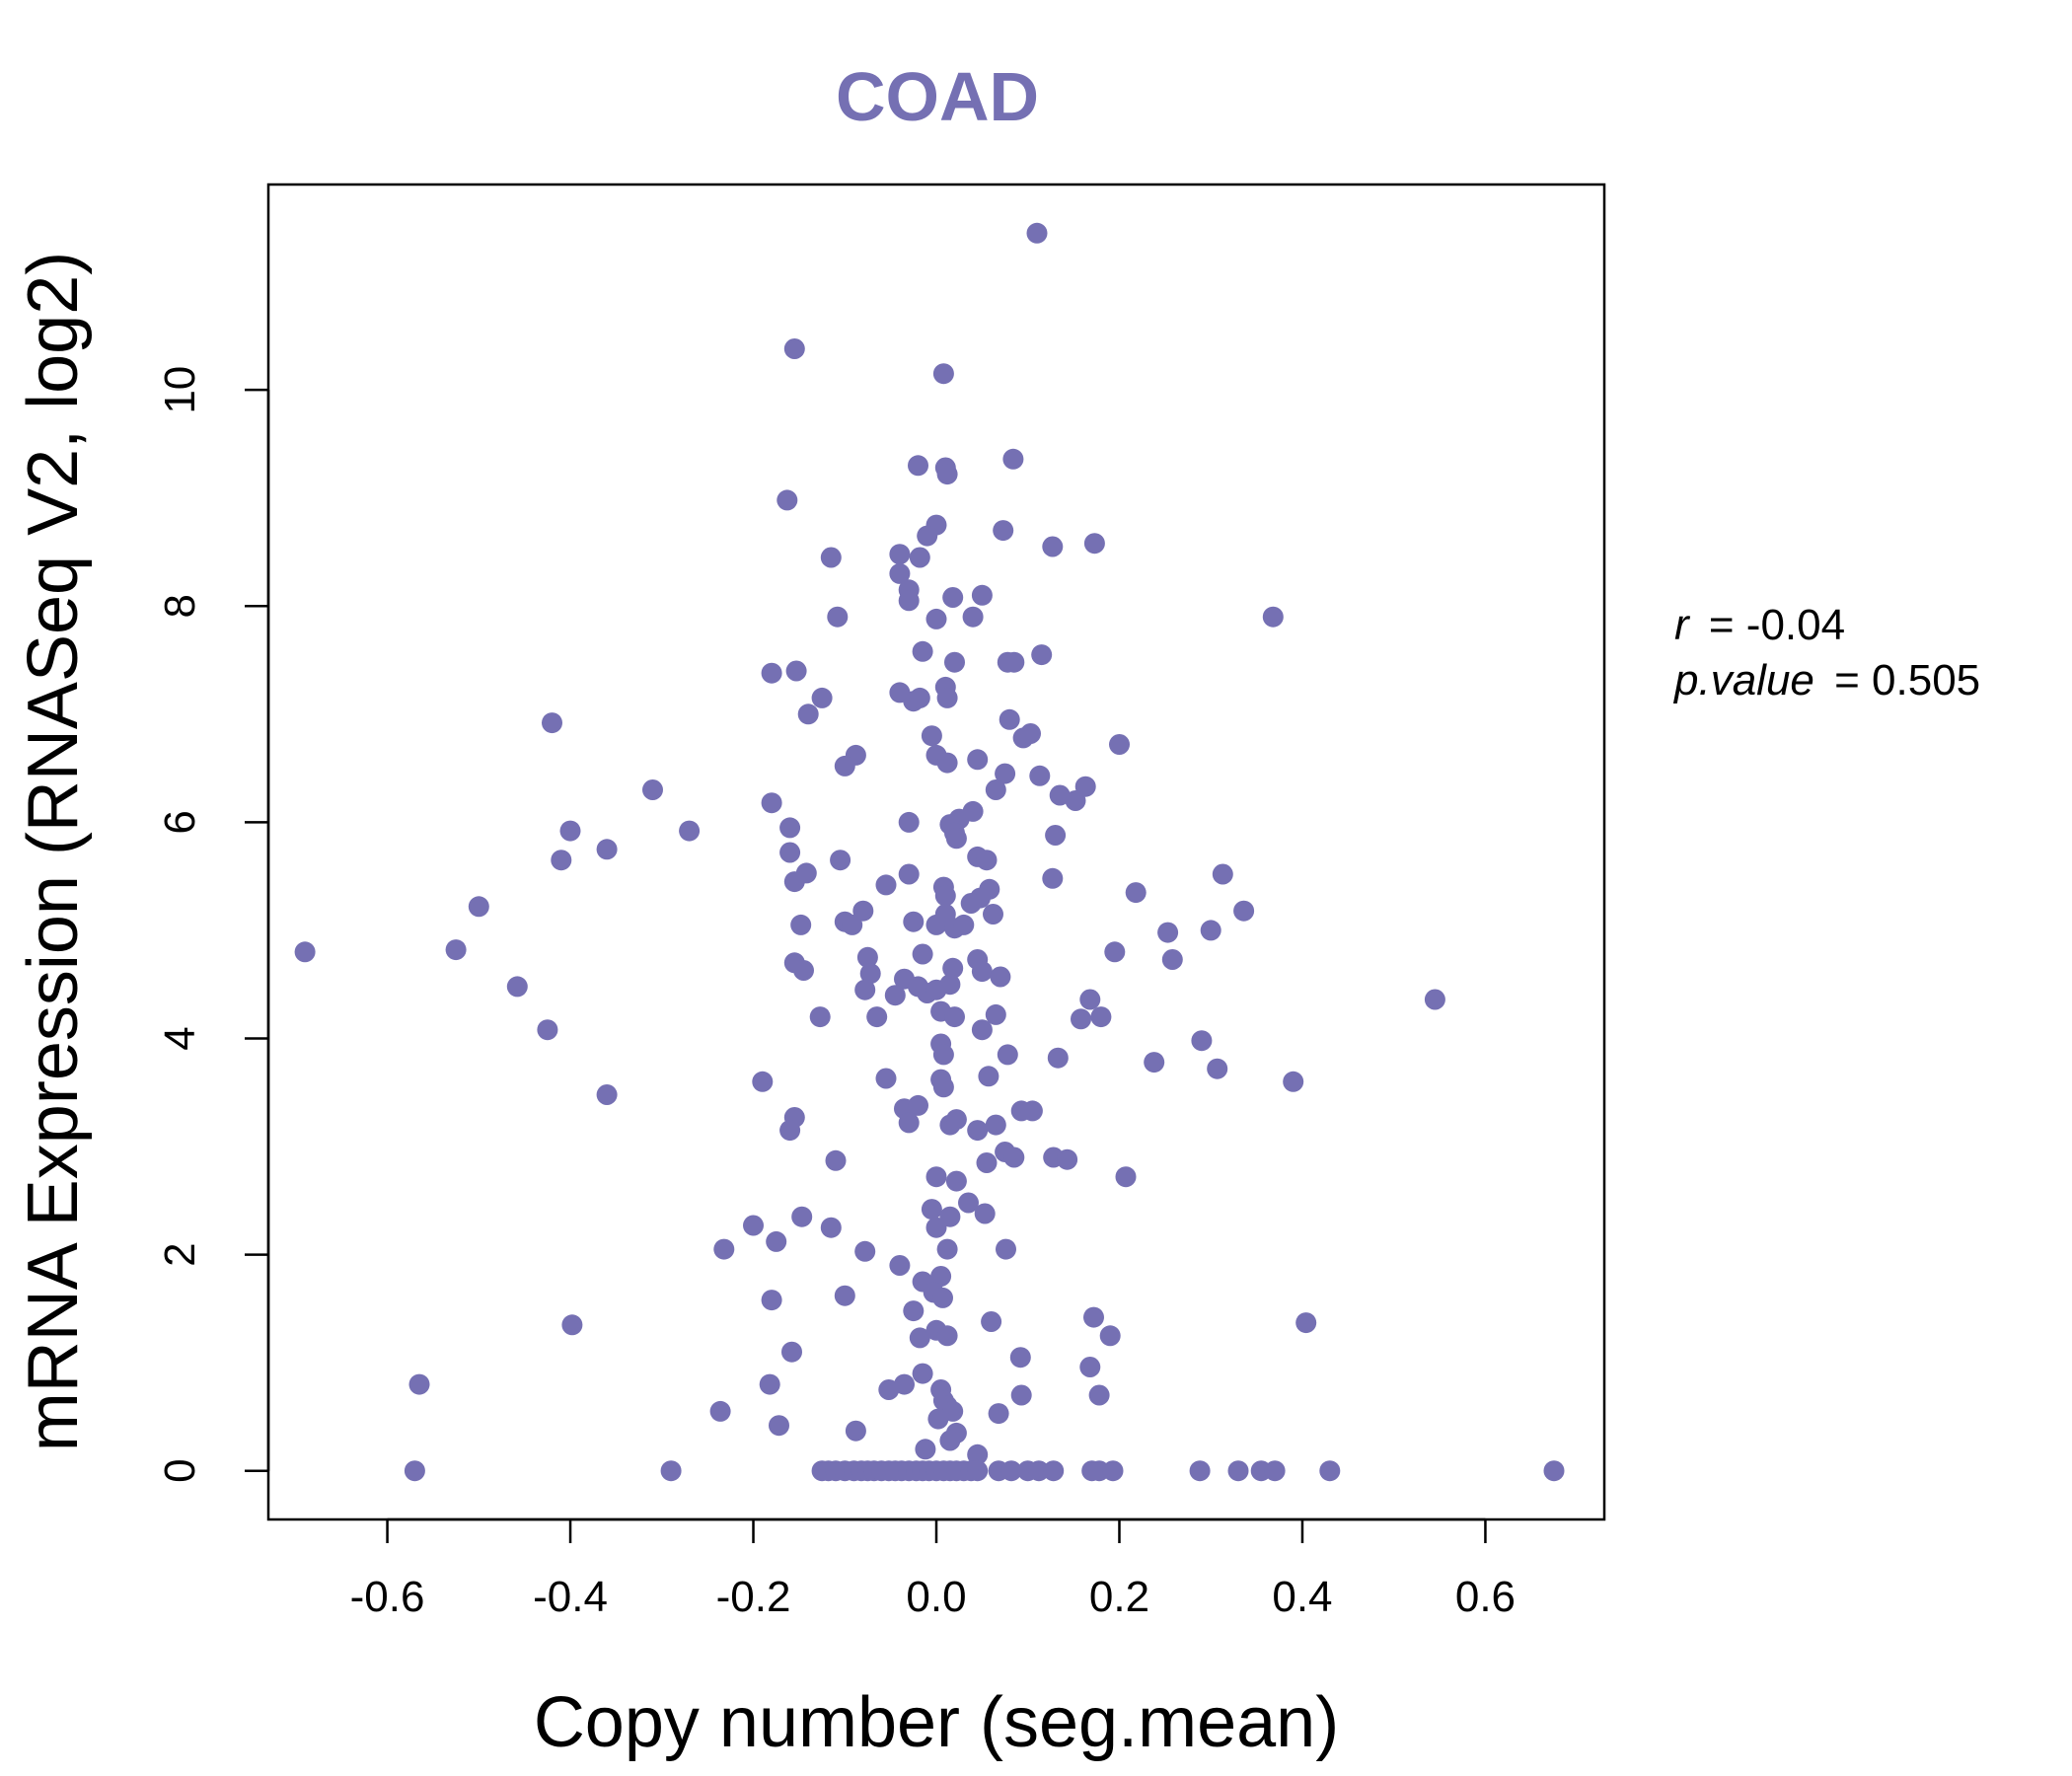 Image resolution: width=2072 pixels, height=1776 pixels. I want to click on y-axis: 0 2 4 6 8 10, so click(213, 925).